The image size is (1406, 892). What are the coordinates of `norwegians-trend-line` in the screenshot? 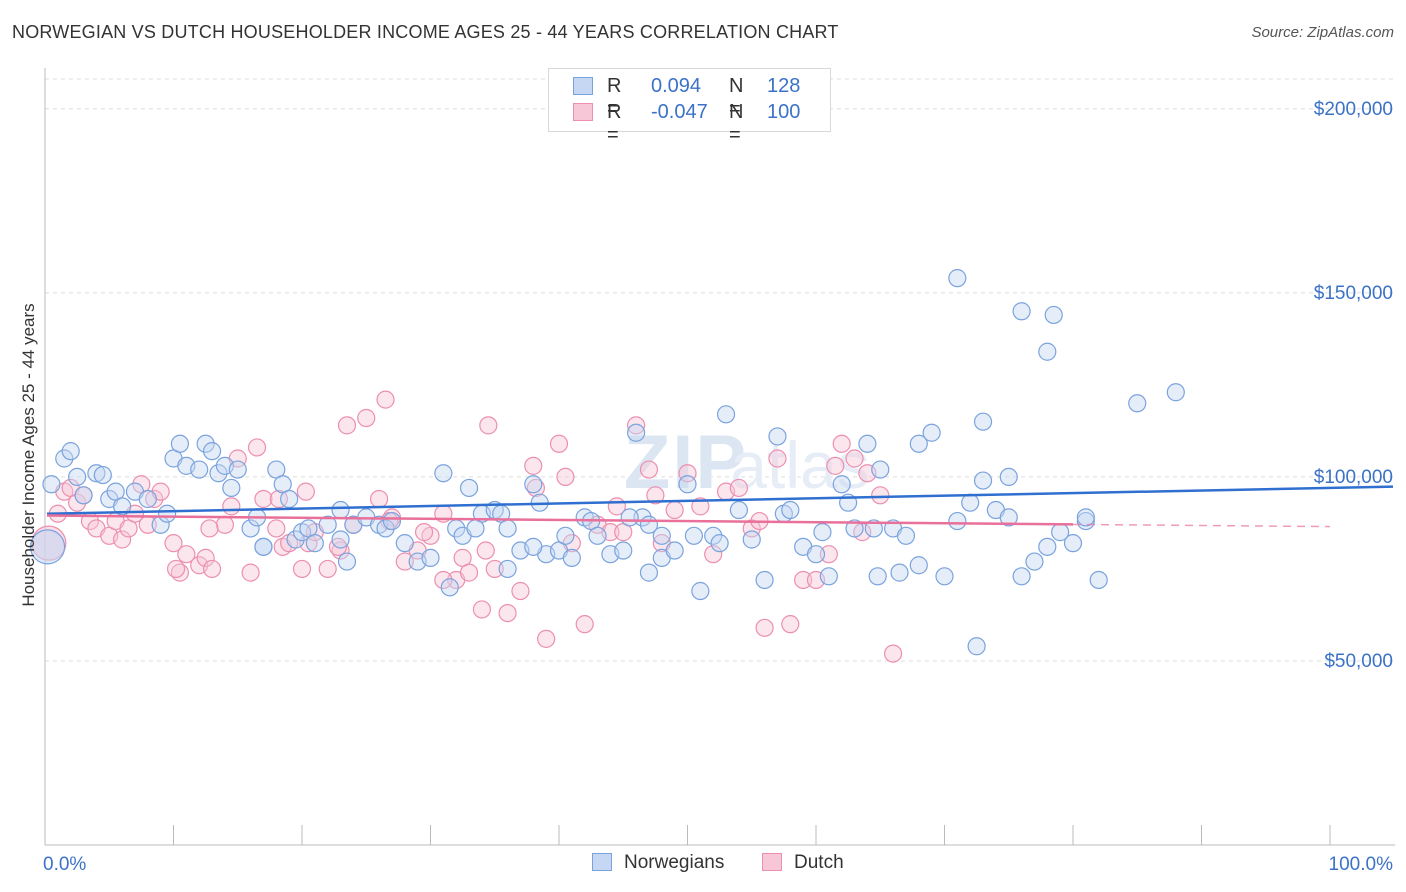 It's located at (720, 500).